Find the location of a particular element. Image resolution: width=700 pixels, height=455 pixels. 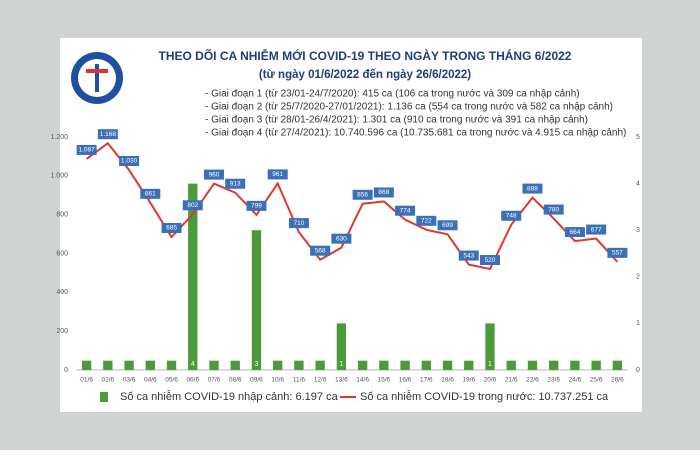

y-tick-label: 200 is located at coordinates (62, 331).